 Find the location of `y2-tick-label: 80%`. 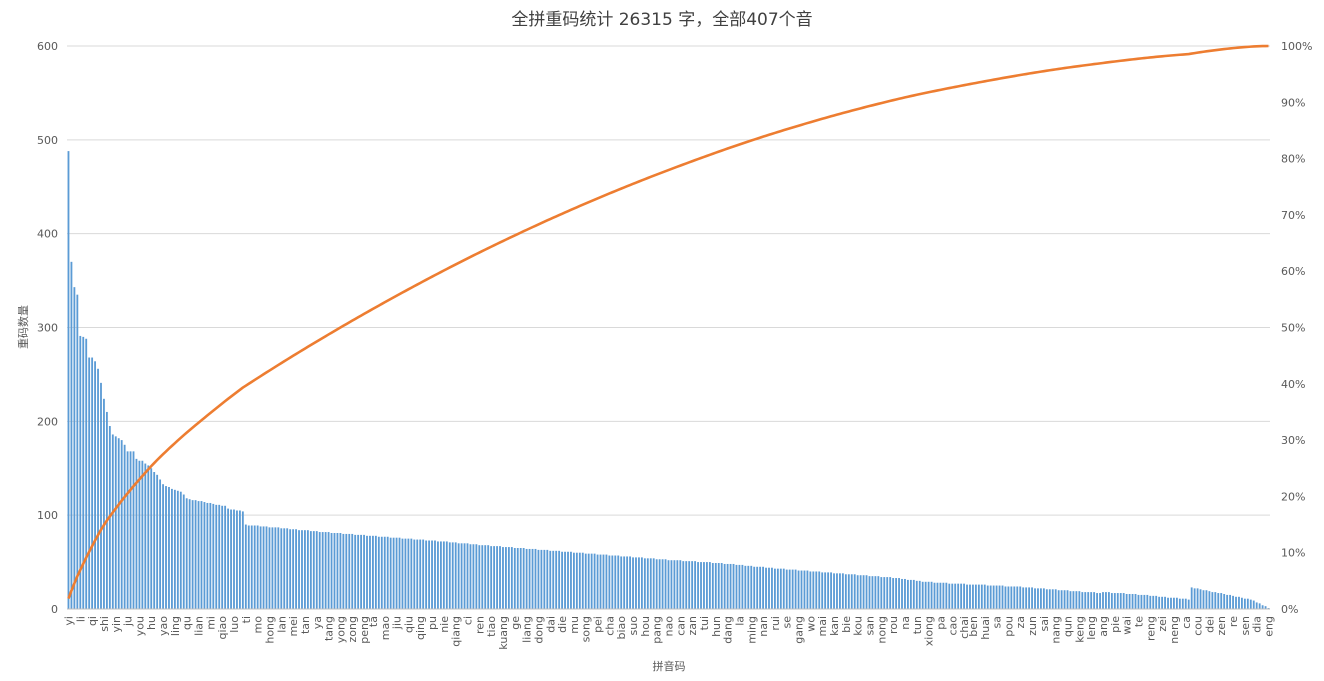

y2-tick-label: 80% is located at coordinates (1293, 159).